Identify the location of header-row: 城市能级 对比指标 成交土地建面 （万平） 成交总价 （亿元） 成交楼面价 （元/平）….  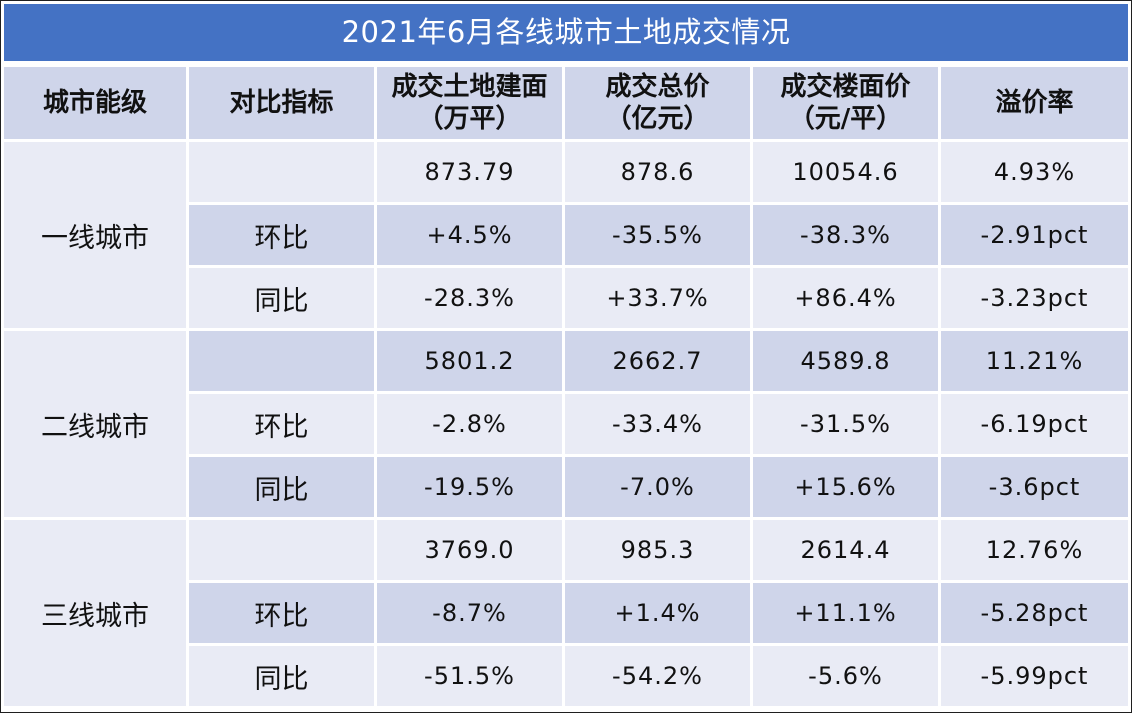
(566, 104).